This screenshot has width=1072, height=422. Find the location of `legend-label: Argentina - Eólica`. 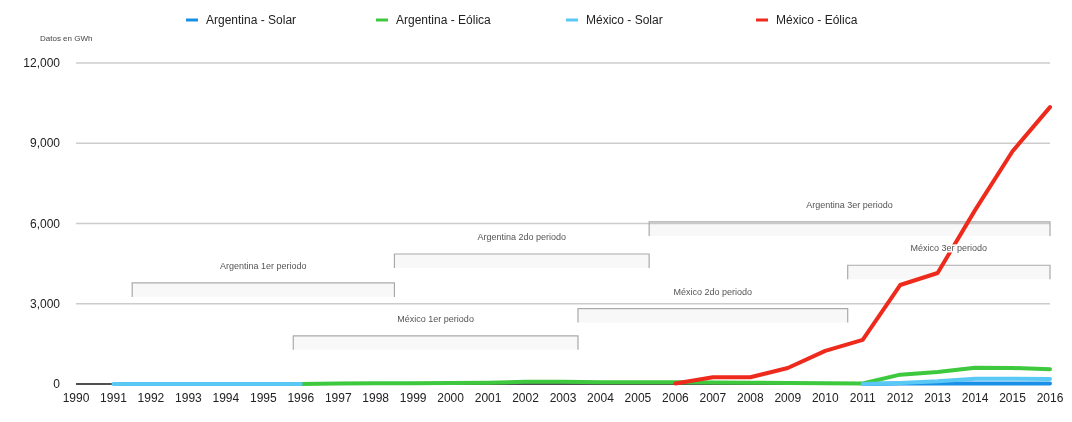

legend-label: Argentina - Eólica is located at coordinates (444, 20).